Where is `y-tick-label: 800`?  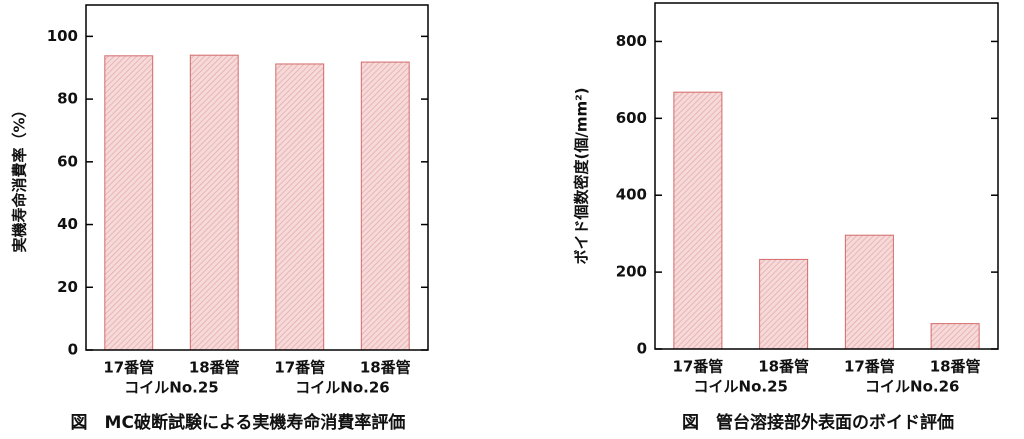
y-tick-label: 800 is located at coordinates (631, 41).